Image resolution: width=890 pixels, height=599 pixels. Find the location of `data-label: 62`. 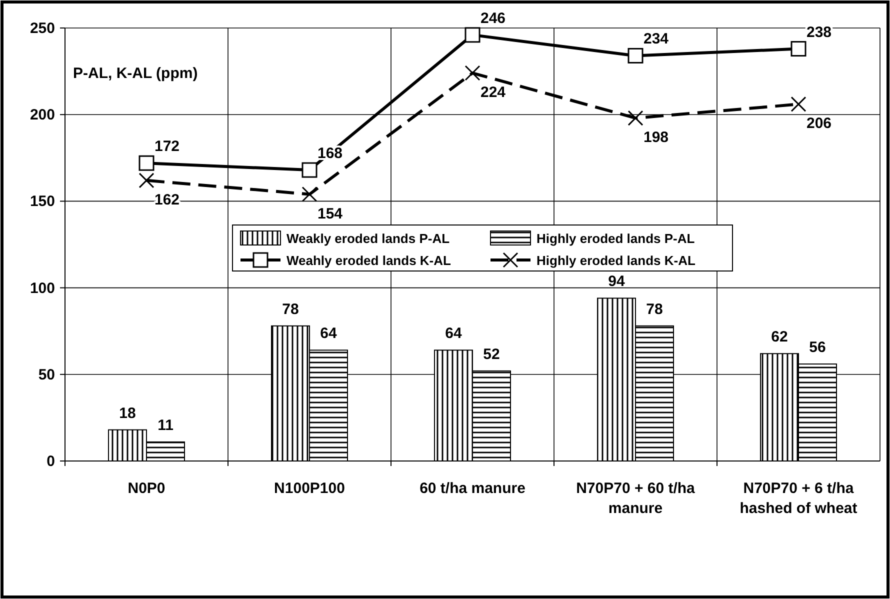

data-label: 62 is located at coordinates (779, 337).